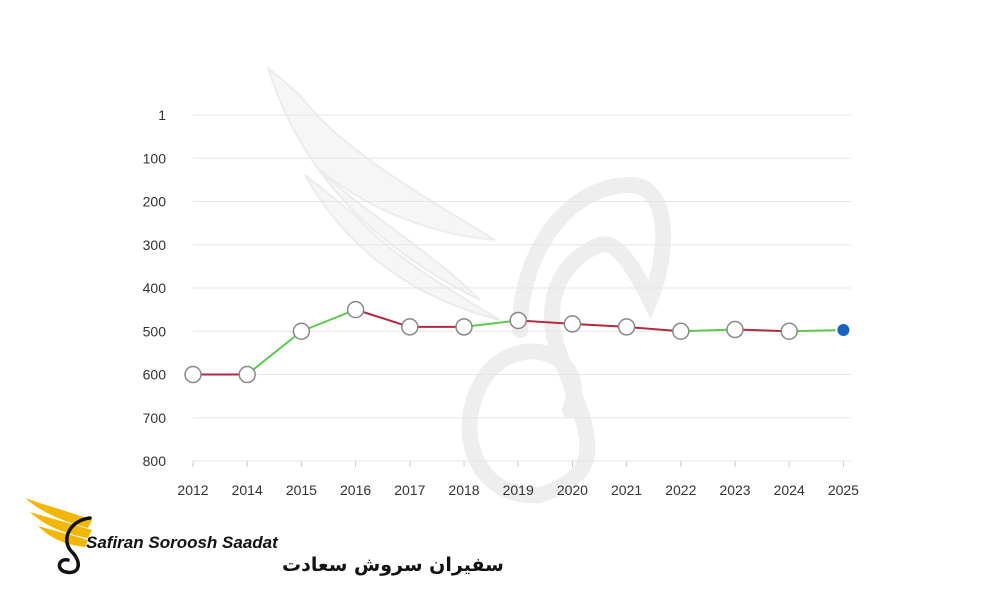  I want to click on series-line, so click(518, 342).